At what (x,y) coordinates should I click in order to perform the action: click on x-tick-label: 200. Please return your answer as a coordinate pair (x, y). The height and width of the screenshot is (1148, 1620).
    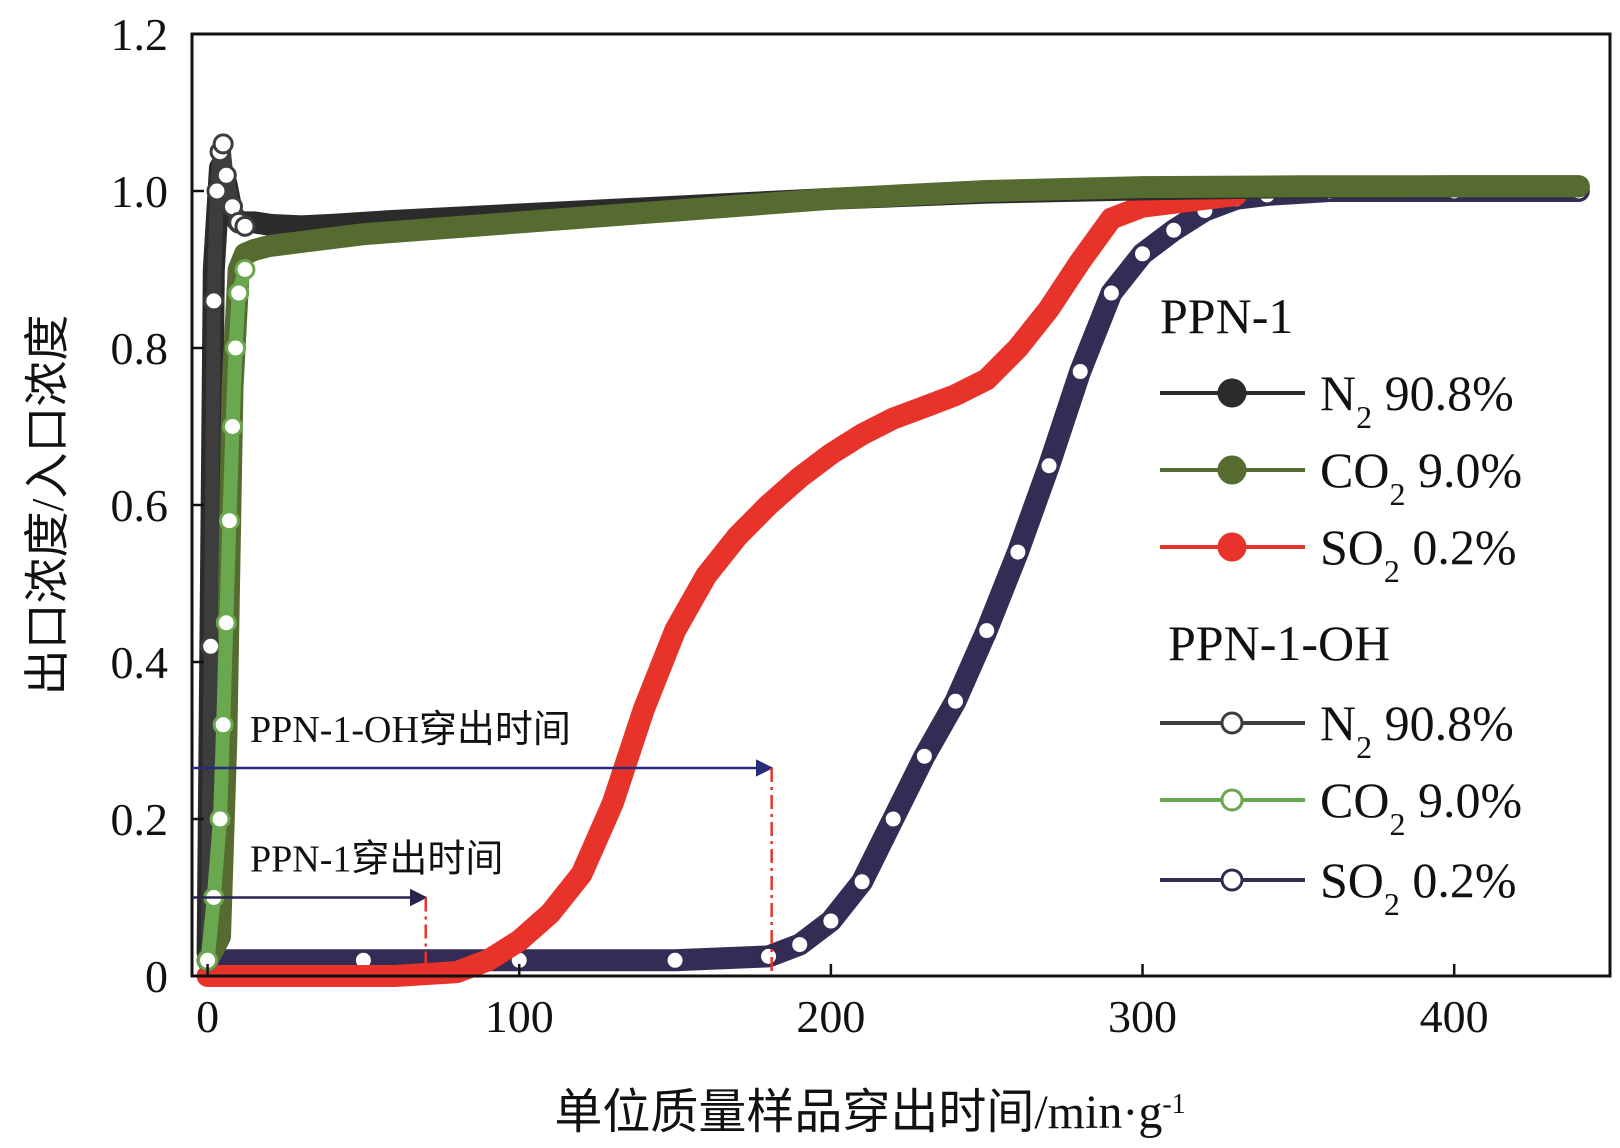
    Looking at the image, I should click on (830, 1016).